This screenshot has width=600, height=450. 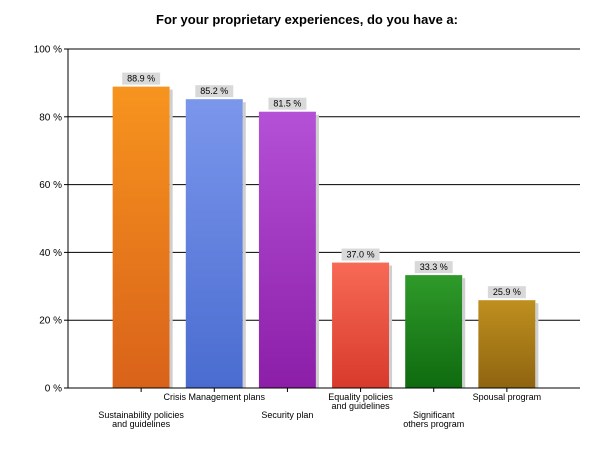 I want to click on data-label: 88.9 %, so click(x=141, y=79).